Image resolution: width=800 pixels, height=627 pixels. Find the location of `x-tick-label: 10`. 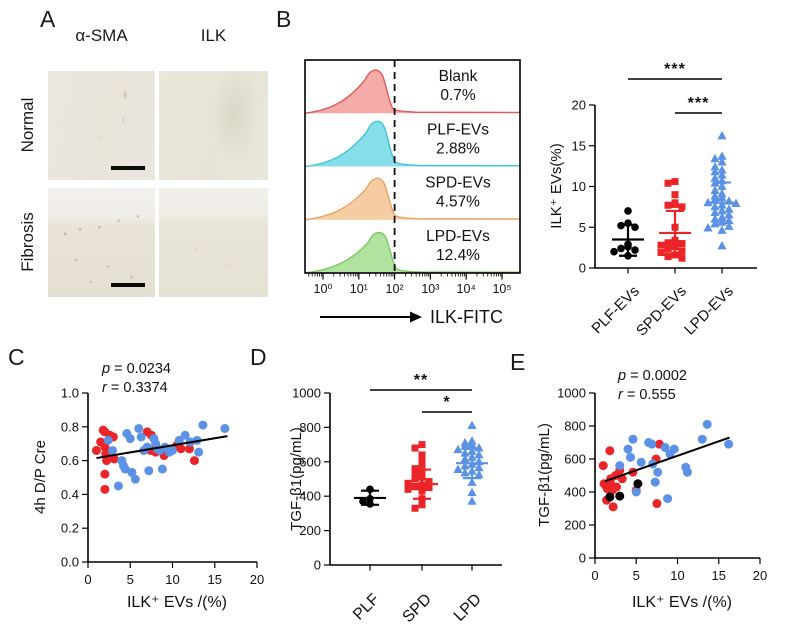

x-tick-label: 10 is located at coordinates (677, 575).